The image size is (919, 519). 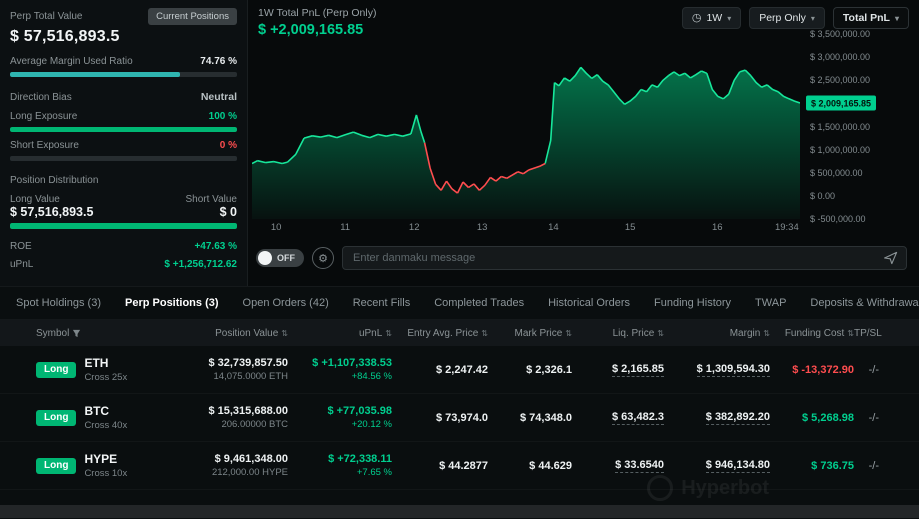 What do you see at coordinates (95, 74) in the screenshot?
I see `margin-ratio-fill` at bounding box center [95, 74].